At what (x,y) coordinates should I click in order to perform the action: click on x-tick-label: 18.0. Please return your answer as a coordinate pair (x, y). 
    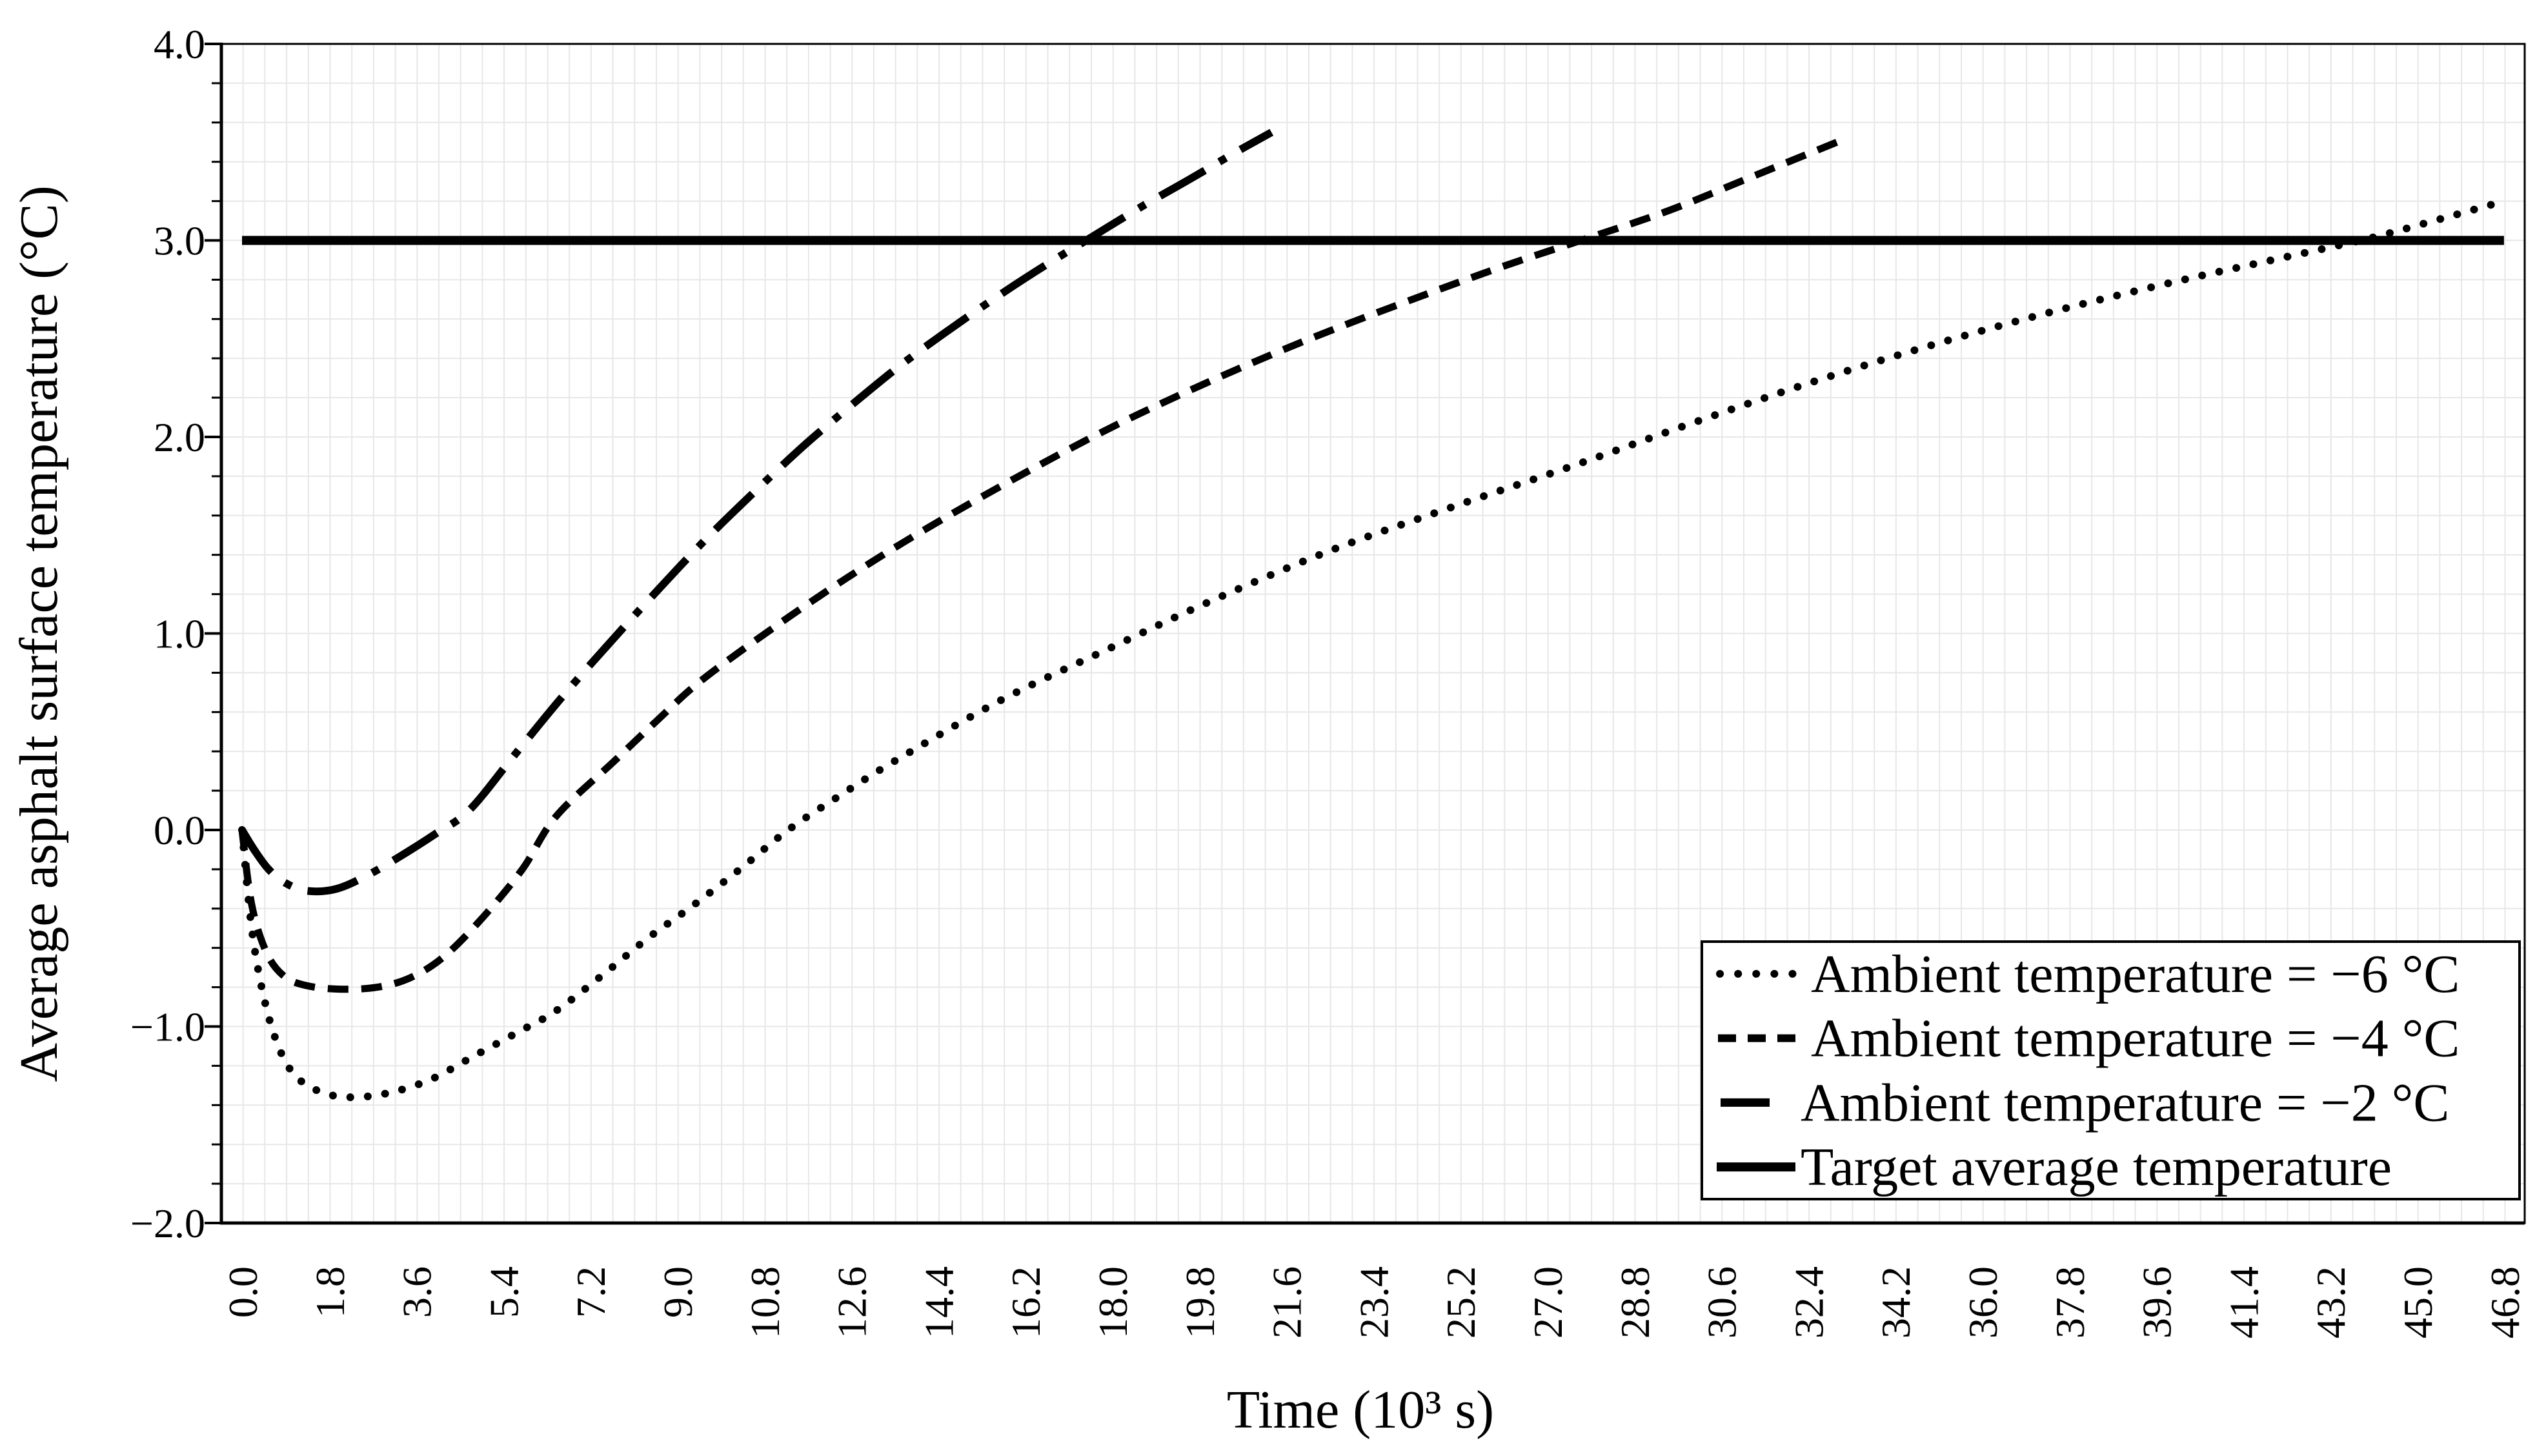
    Looking at the image, I should click on (1113, 1302).